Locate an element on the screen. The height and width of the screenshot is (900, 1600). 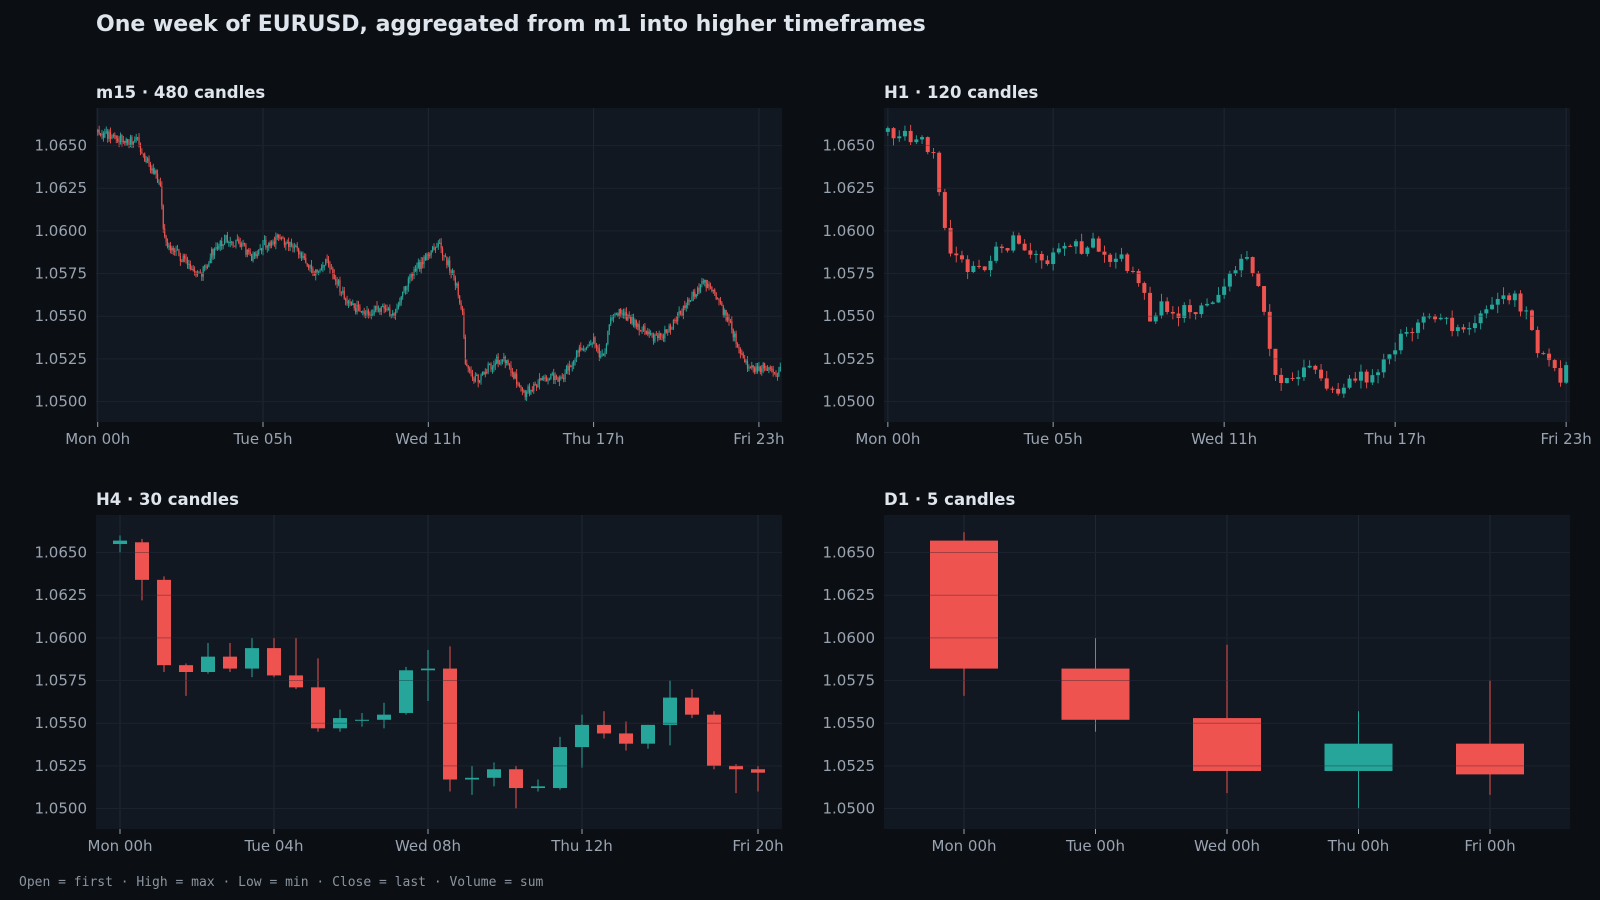
x-tick-label: Tue 05h is located at coordinates (1053, 439).